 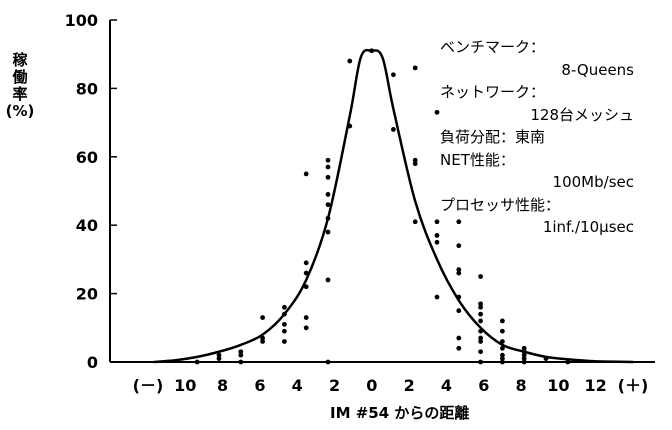 I want to click on x-tick-label: 6, so click(x=483, y=385).